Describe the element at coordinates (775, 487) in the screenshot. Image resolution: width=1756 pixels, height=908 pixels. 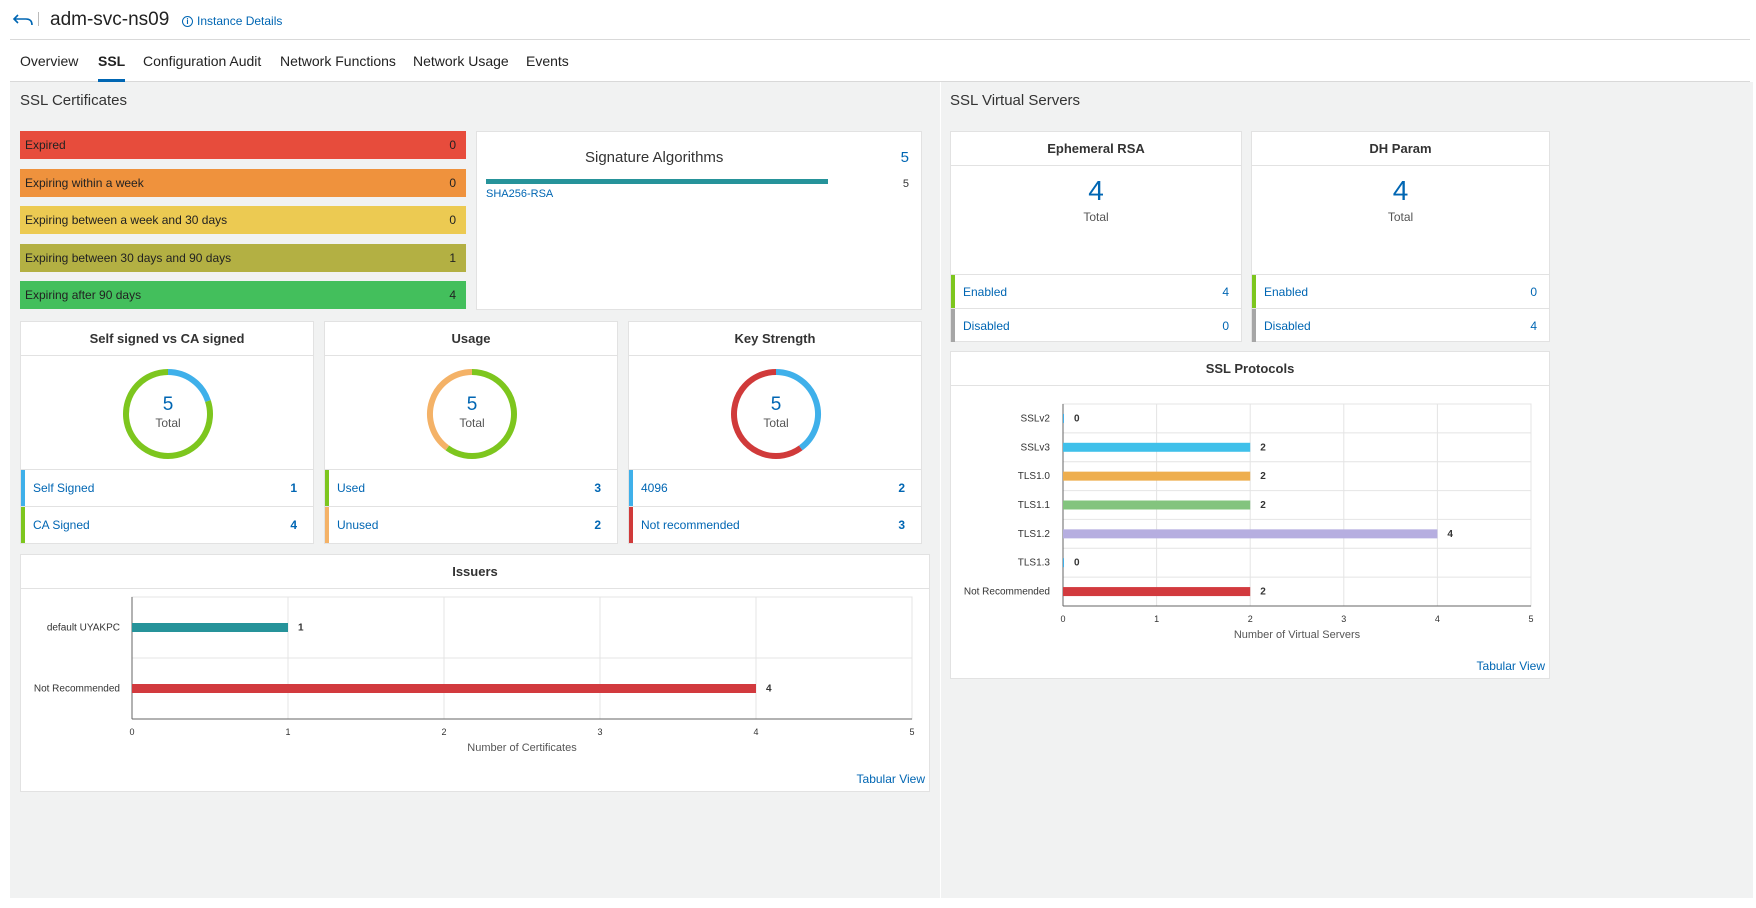
I see `key-4096-row: 4096 2` at that location.